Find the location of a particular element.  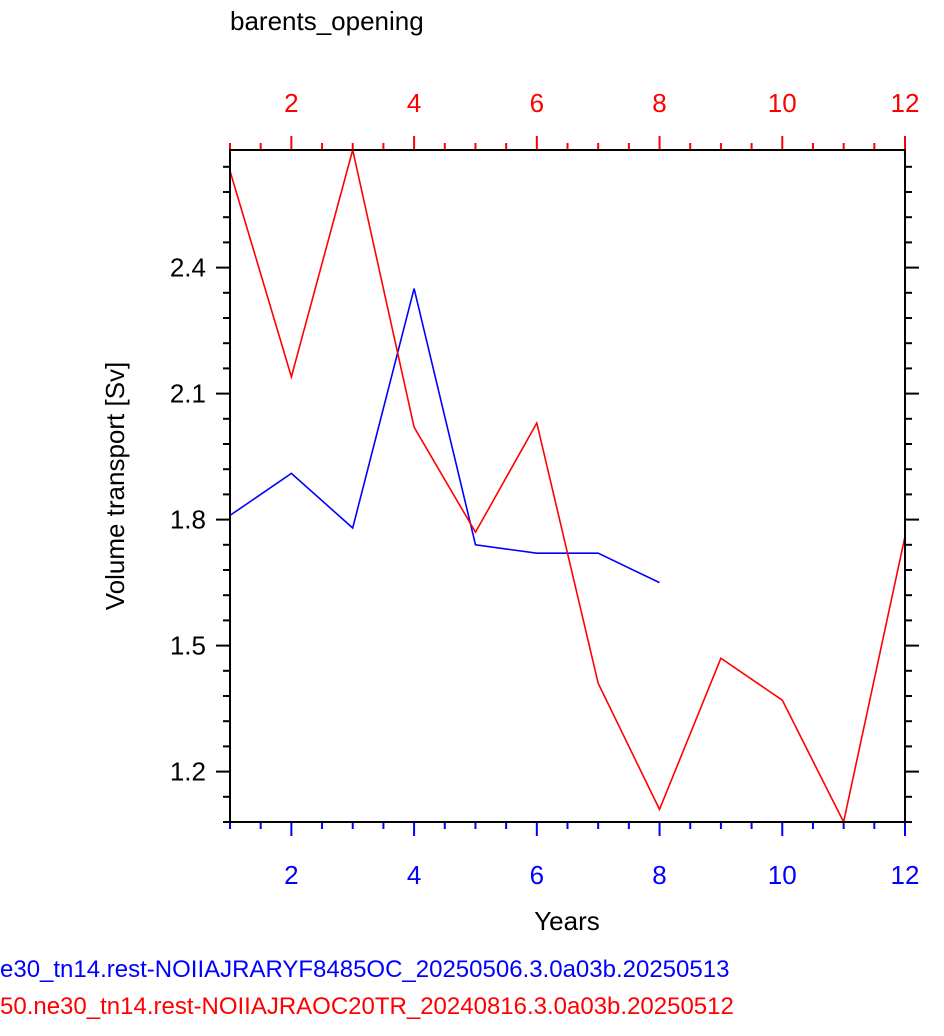

bottom-x-tick-label: 8 is located at coordinates (659, 875).